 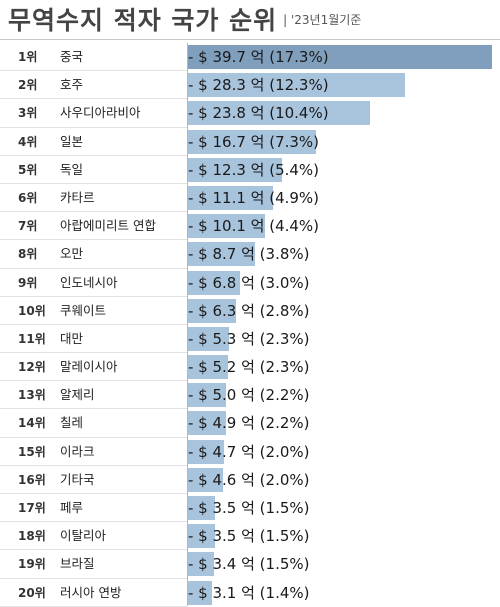 What do you see at coordinates (72, 85) in the screenshot?
I see `country-label: 호주` at bounding box center [72, 85].